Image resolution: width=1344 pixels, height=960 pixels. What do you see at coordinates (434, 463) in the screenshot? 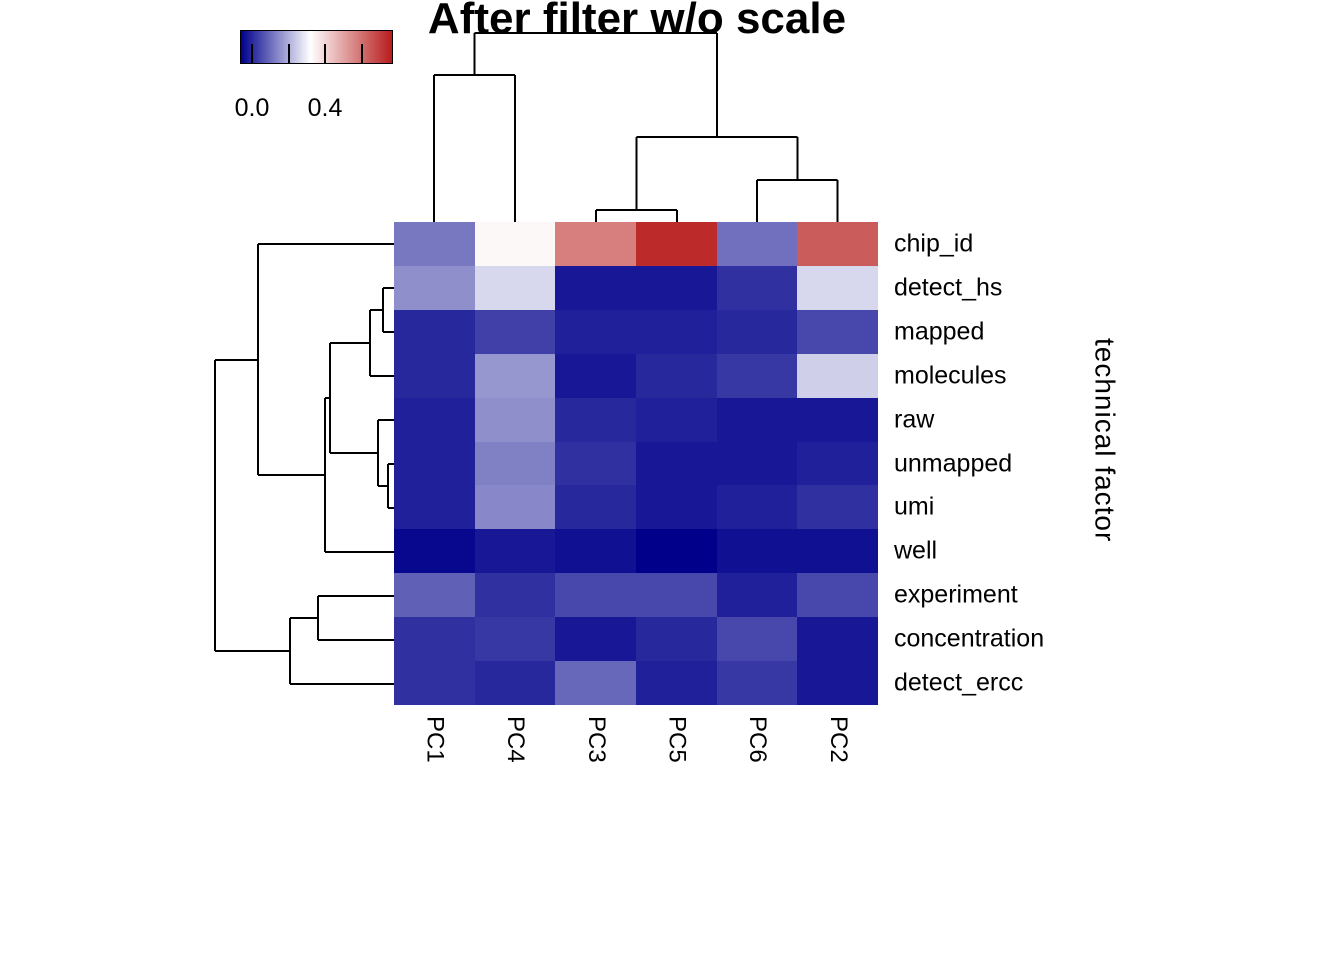
I see `heatmap-cell-unmapped-PC1` at bounding box center [434, 463].